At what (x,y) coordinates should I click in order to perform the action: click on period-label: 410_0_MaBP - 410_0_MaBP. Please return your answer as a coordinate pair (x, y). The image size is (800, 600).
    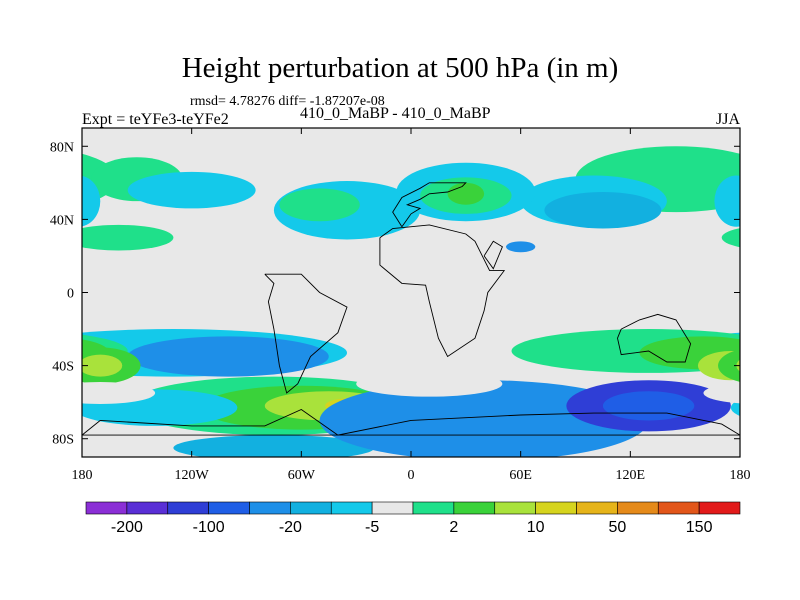
    Looking at the image, I should click on (395, 113).